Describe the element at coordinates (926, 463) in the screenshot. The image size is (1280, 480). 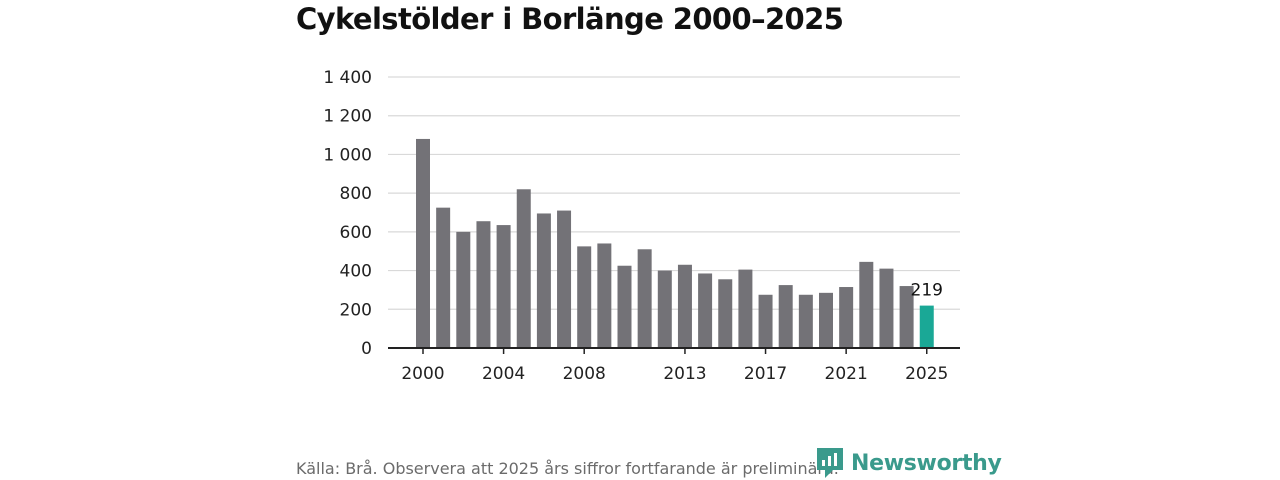
I see `brand-name: Newsworthy` at that location.